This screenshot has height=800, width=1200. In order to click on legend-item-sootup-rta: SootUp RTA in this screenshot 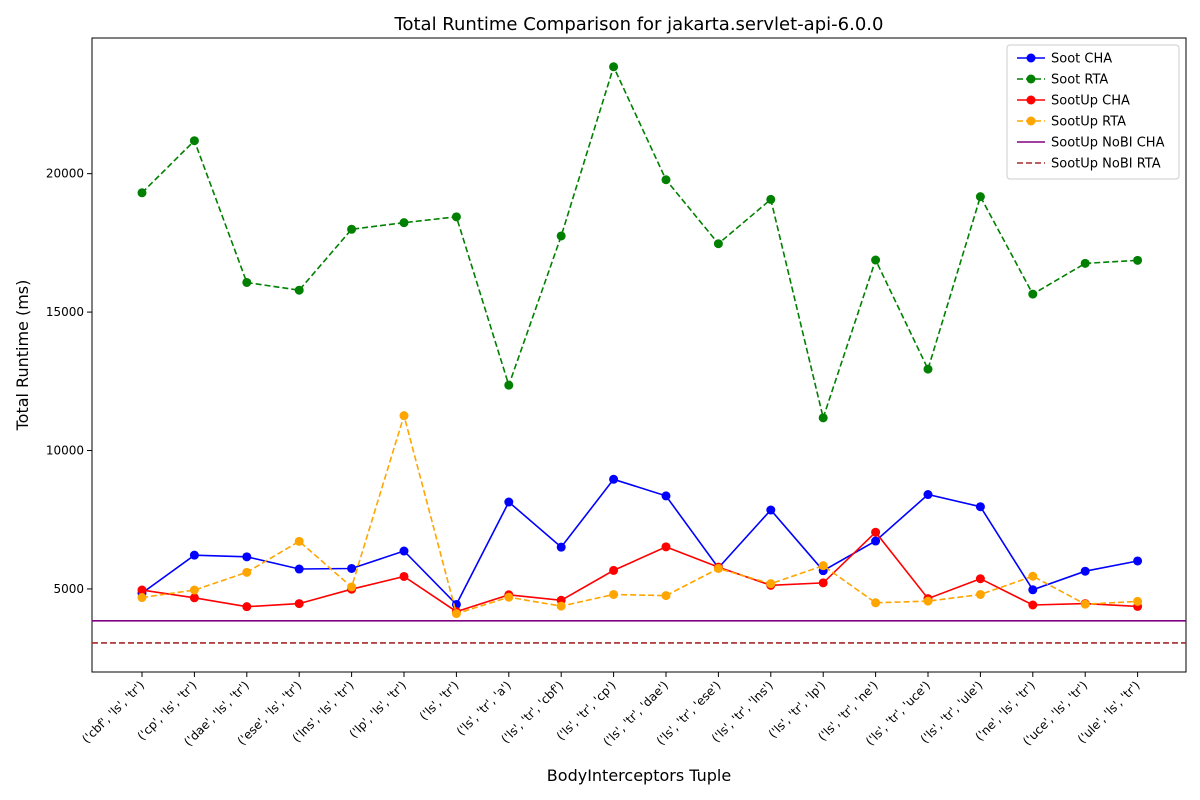, I will do `click(1071, 122)`.